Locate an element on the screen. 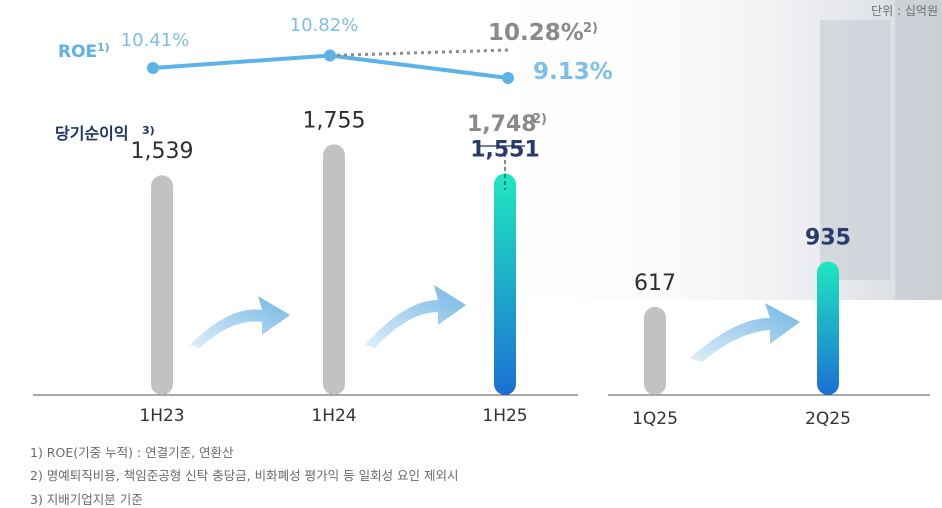 The height and width of the screenshot is (508, 942). bar-value-label-1h23: 1,539 is located at coordinates (162, 151).